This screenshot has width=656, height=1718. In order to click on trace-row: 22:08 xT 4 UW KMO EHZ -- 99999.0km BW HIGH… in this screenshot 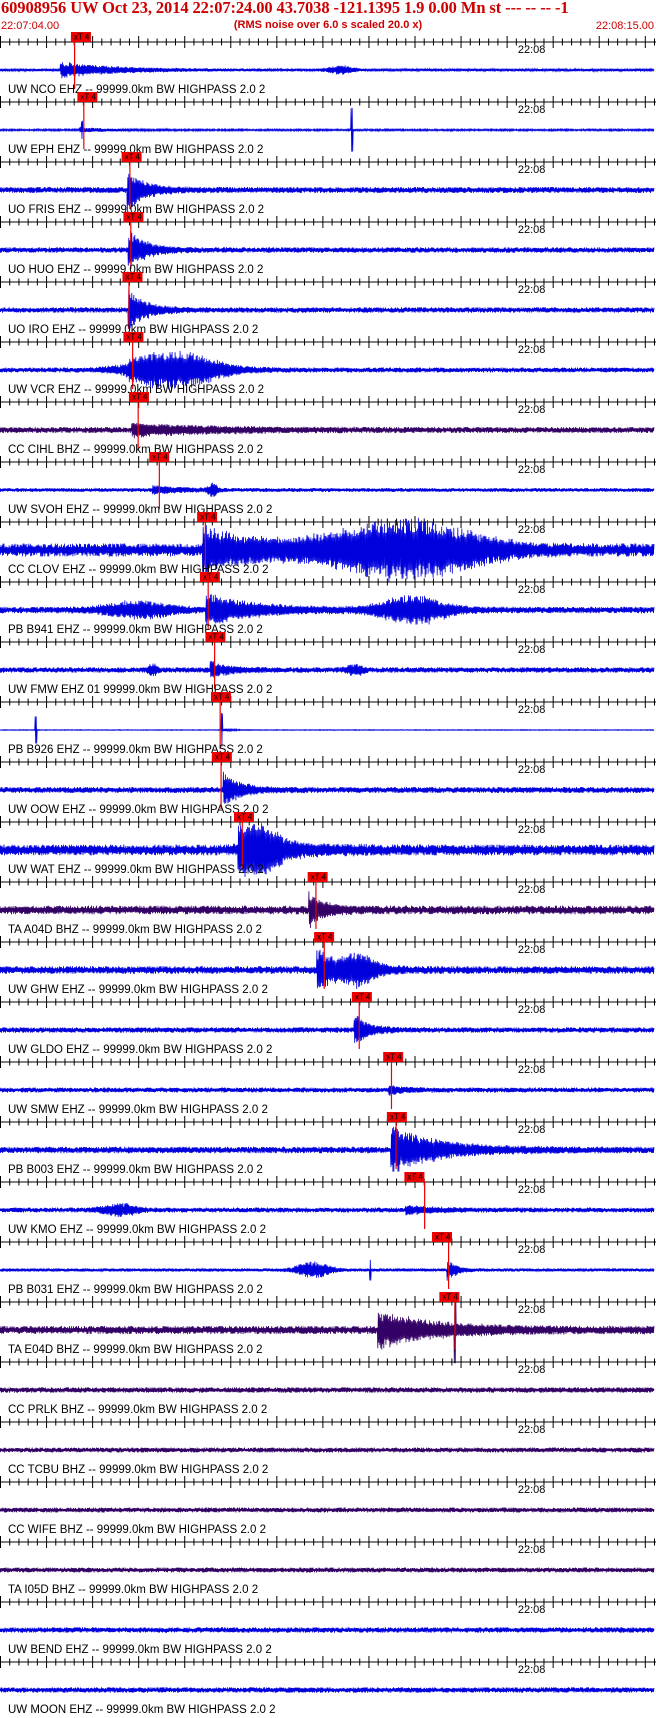, I will do `click(328, 1204)`.